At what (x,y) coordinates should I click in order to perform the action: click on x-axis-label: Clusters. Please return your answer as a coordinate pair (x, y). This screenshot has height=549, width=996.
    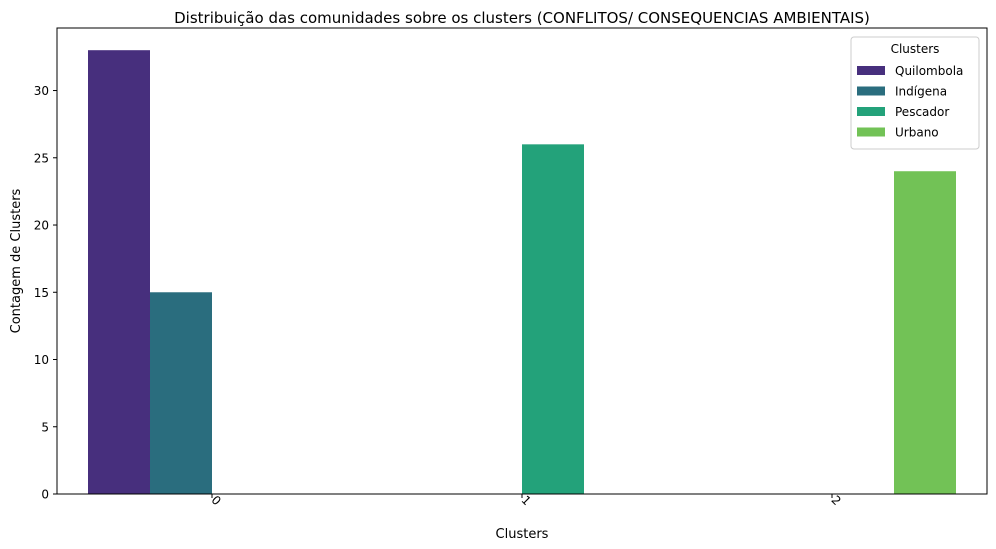
    Looking at the image, I should click on (522, 534).